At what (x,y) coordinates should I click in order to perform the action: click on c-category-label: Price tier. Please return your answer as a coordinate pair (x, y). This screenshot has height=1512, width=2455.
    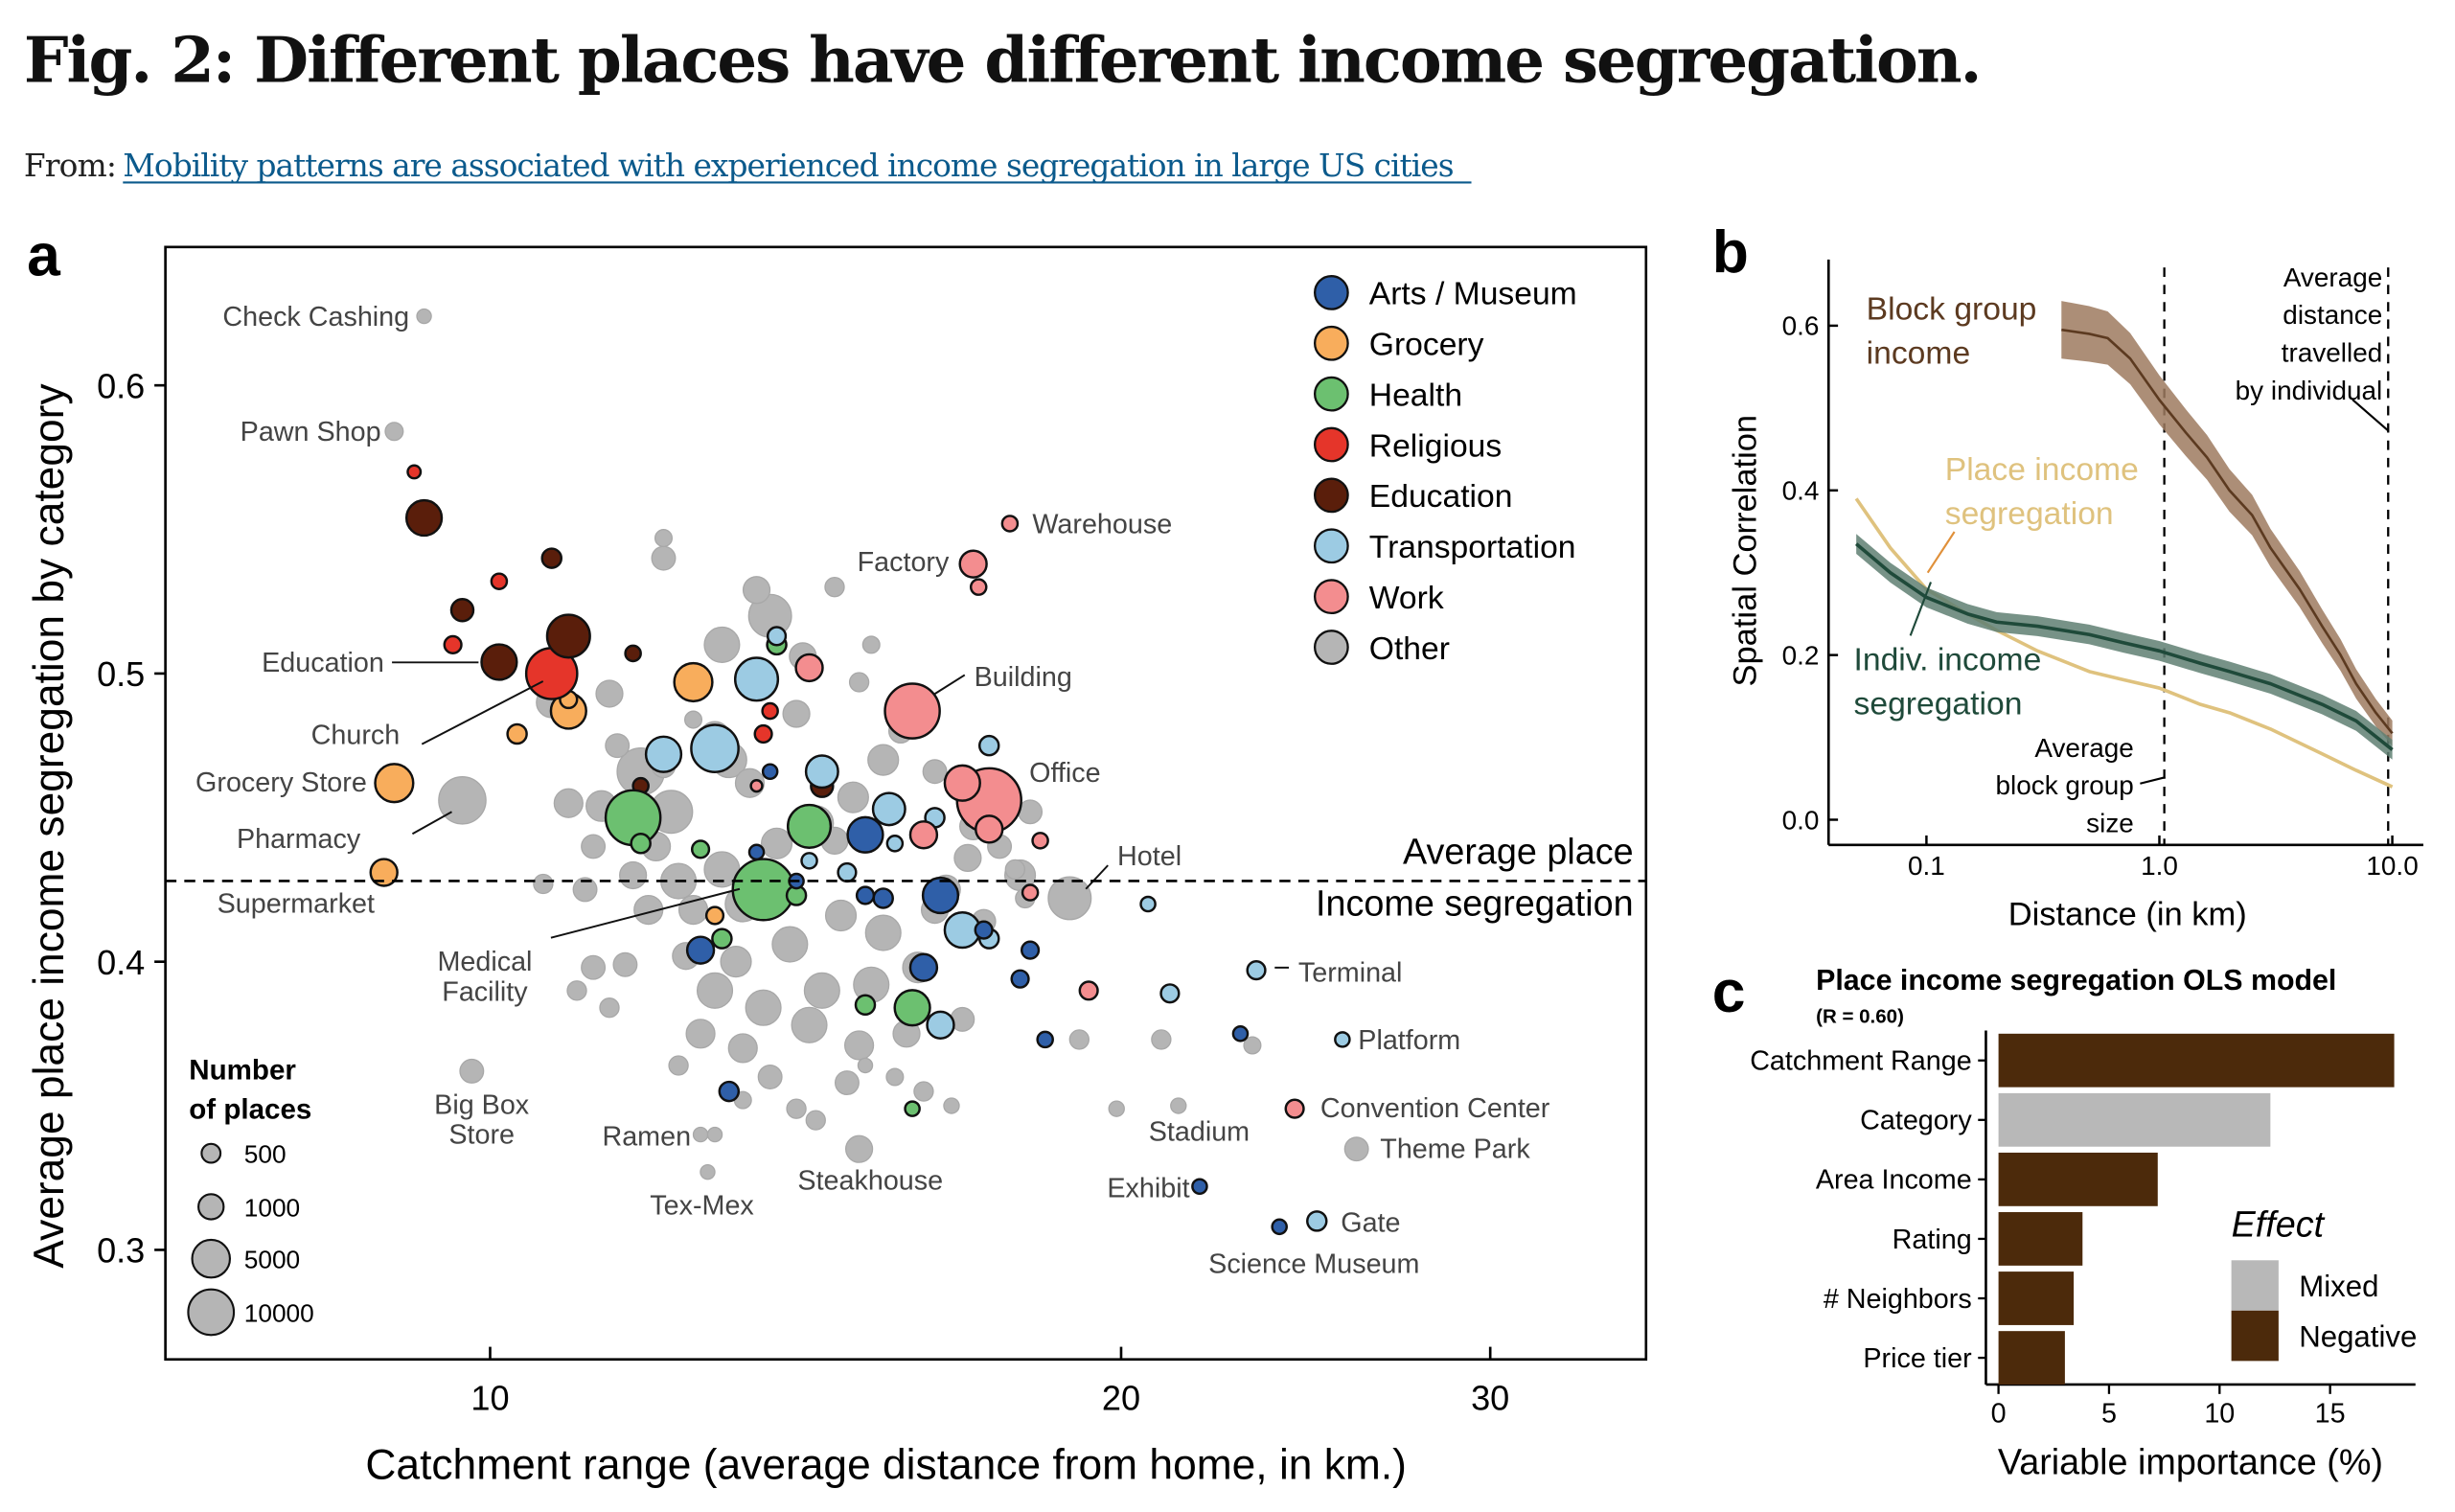
    Looking at the image, I should click on (1917, 1359).